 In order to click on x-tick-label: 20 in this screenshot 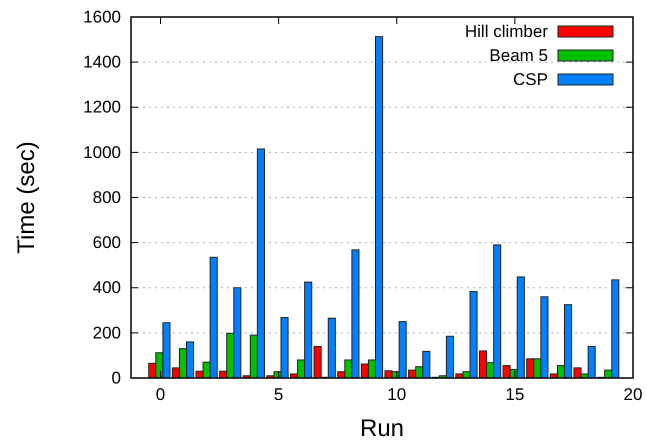, I will do `click(633, 394)`.